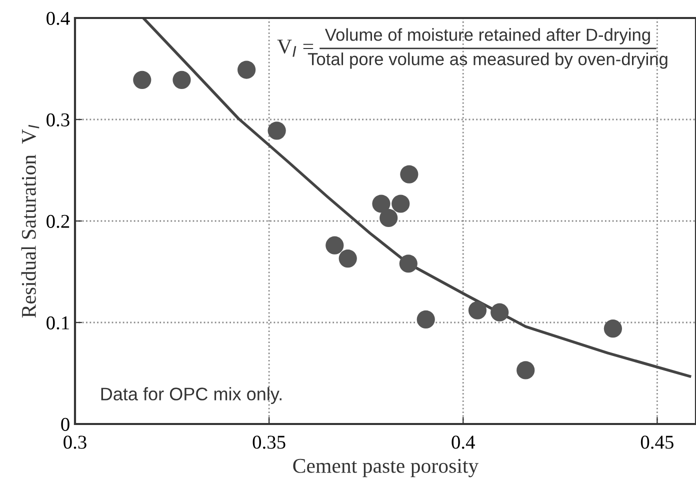 The image size is (696, 481). What do you see at coordinates (191, 395) in the screenshot?
I see `annotation: Data for OPC mix only.` at bounding box center [191, 395].